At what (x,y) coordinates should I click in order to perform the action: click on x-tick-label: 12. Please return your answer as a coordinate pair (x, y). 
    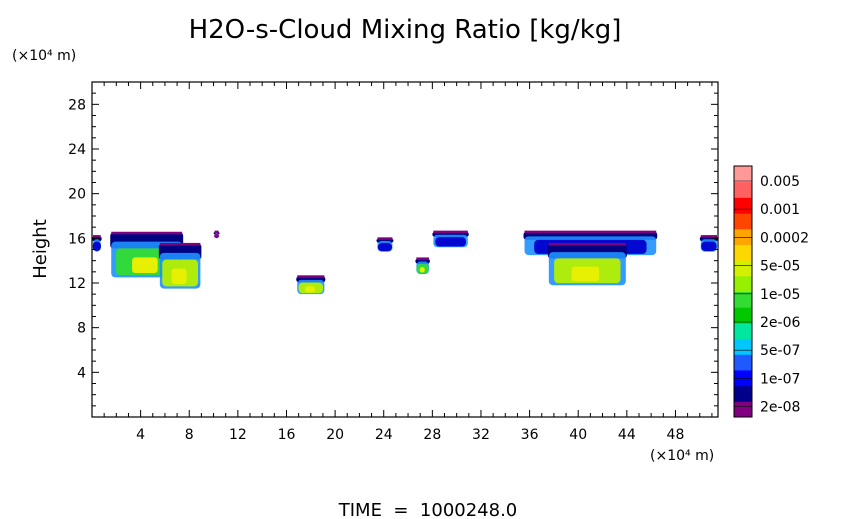
    Looking at the image, I should click on (238, 435).